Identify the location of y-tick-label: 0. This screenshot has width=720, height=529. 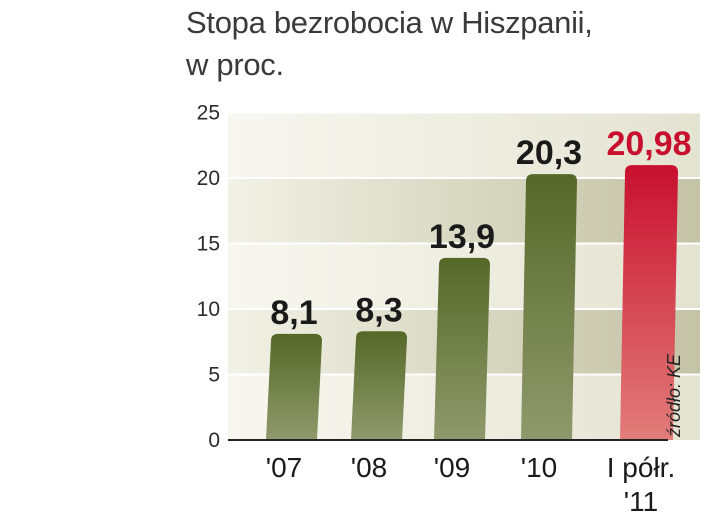
(214, 440).